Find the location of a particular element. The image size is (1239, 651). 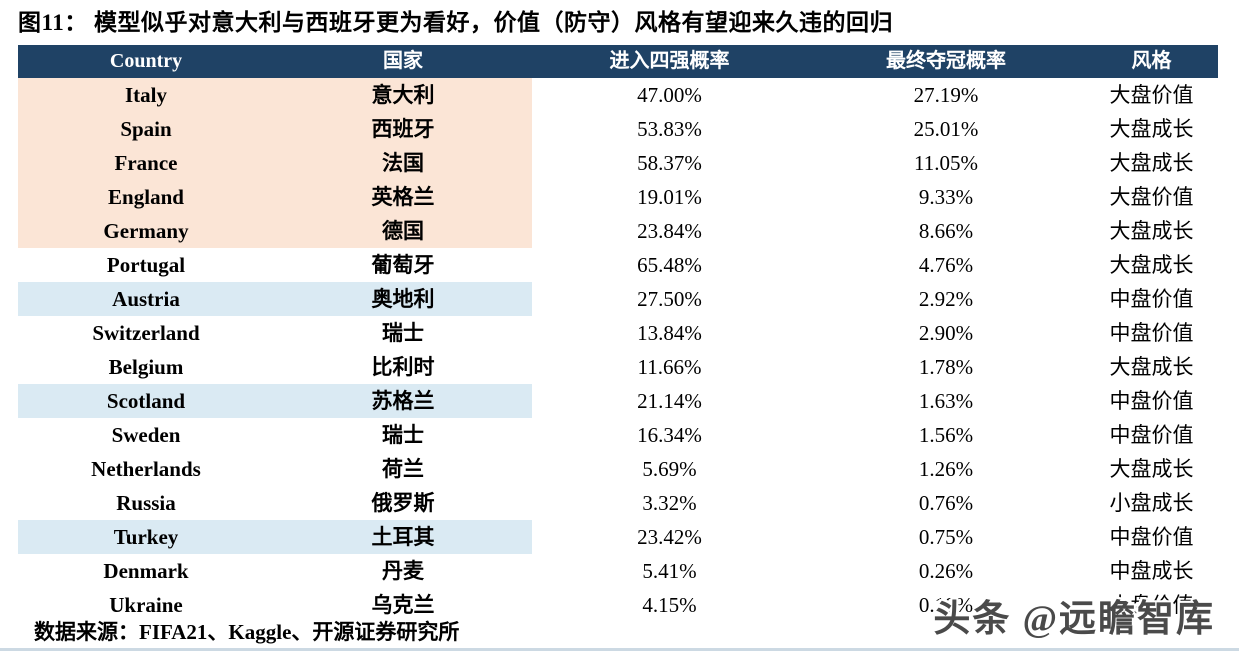

country-cell: Denmark is located at coordinates (146, 571).